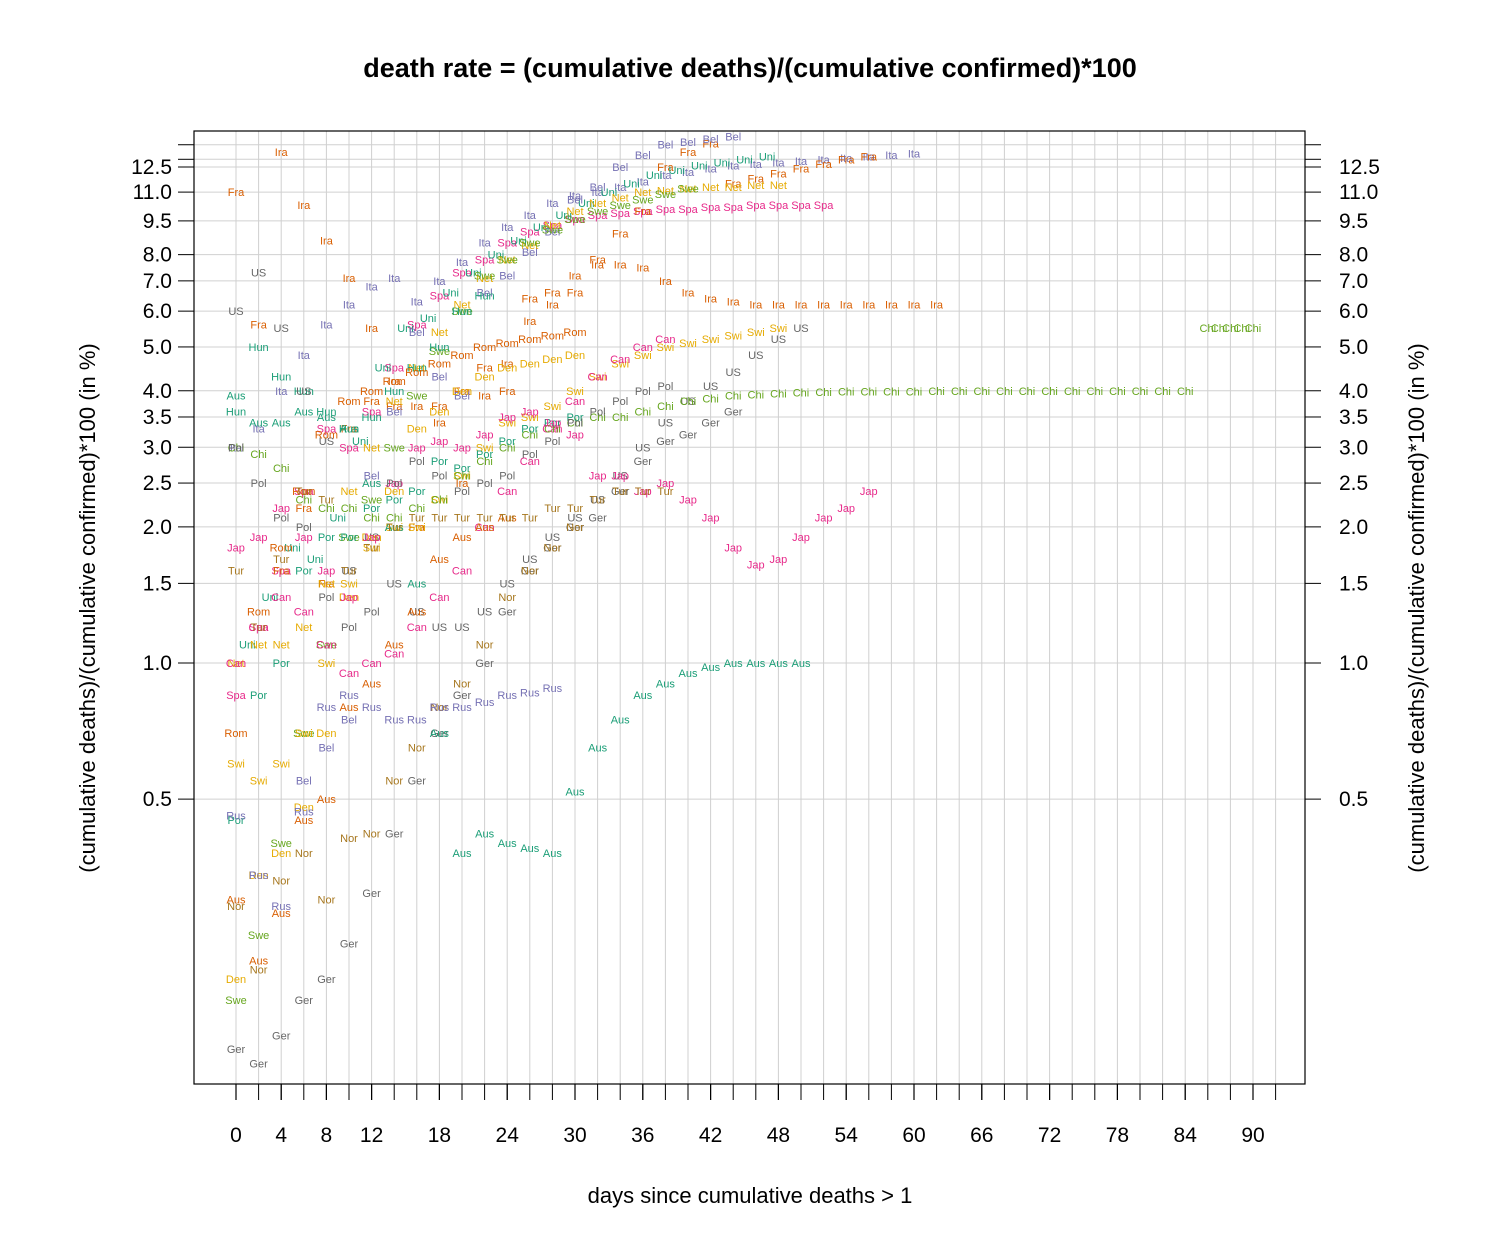 This screenshot has height=1249, width=1500. Describe the element at coordinates (1353, 583) in the screenshot. I see `y-tick-label-right: 1.5` at that location.